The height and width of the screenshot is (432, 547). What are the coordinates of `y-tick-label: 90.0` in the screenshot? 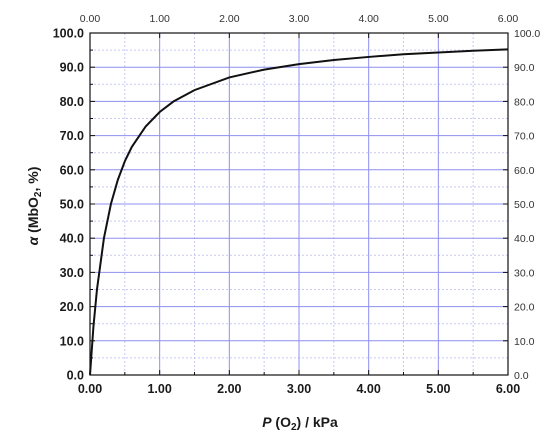 It's located at (72, 68).